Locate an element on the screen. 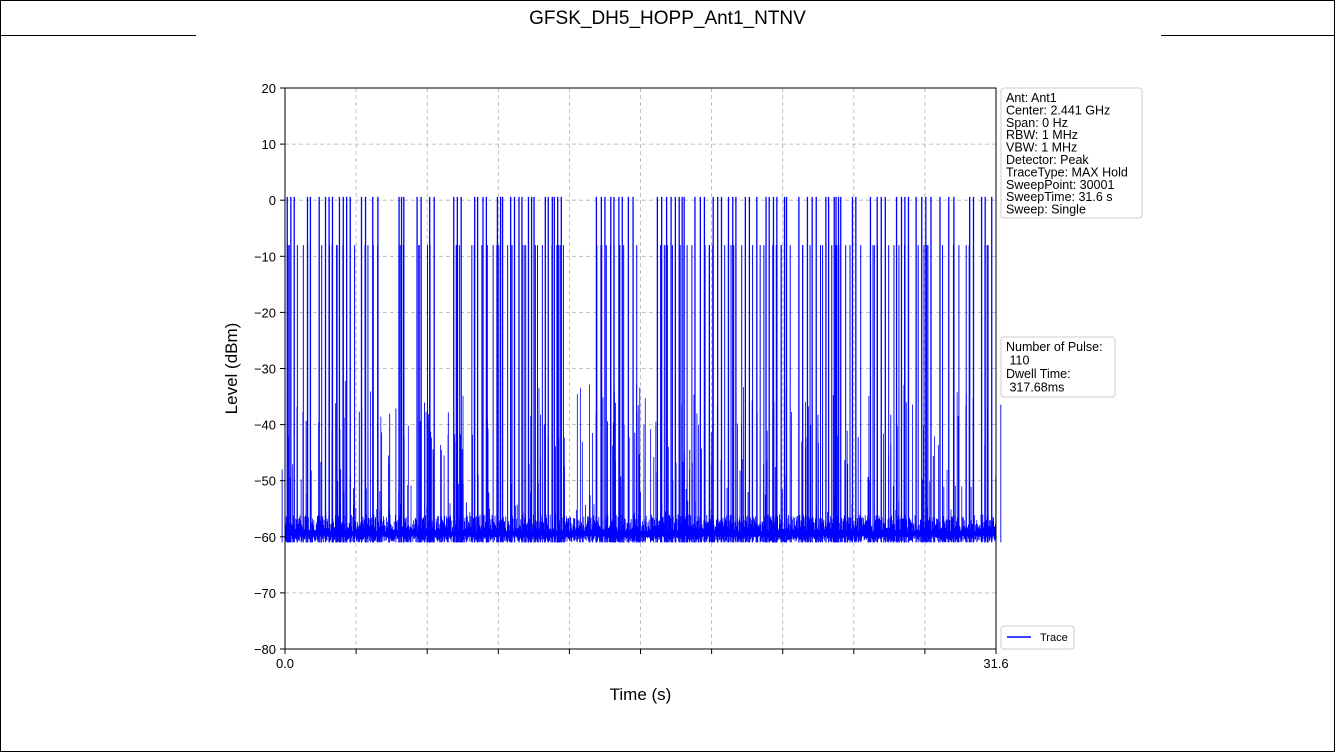 This screenshot has height=752, width=1335. y-axis-label: Level (dBm) is located at coordinates (231, 369).